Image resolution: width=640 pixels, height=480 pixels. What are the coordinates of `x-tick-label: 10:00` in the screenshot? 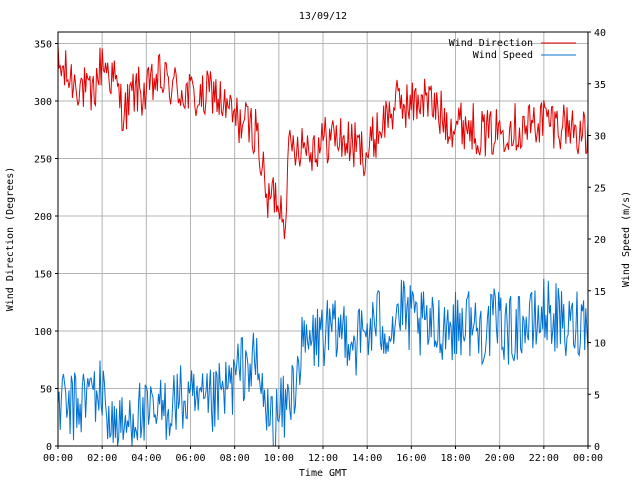 It's located at (279, 458).